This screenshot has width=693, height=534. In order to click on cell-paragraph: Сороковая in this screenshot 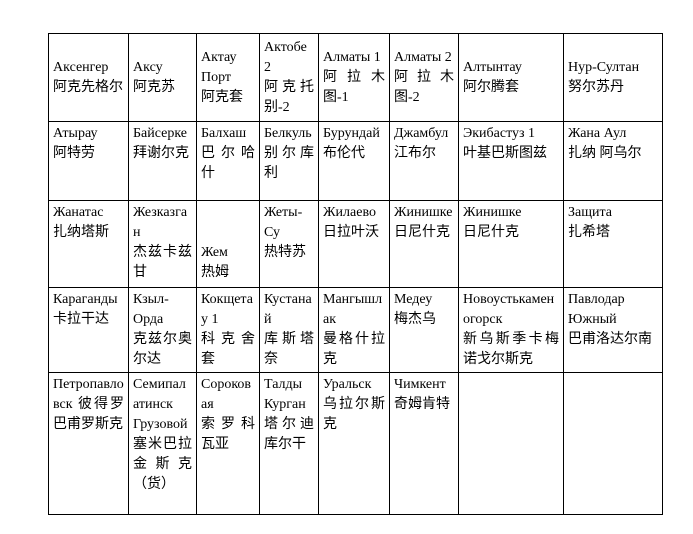, I will do `click(226, 394)`.